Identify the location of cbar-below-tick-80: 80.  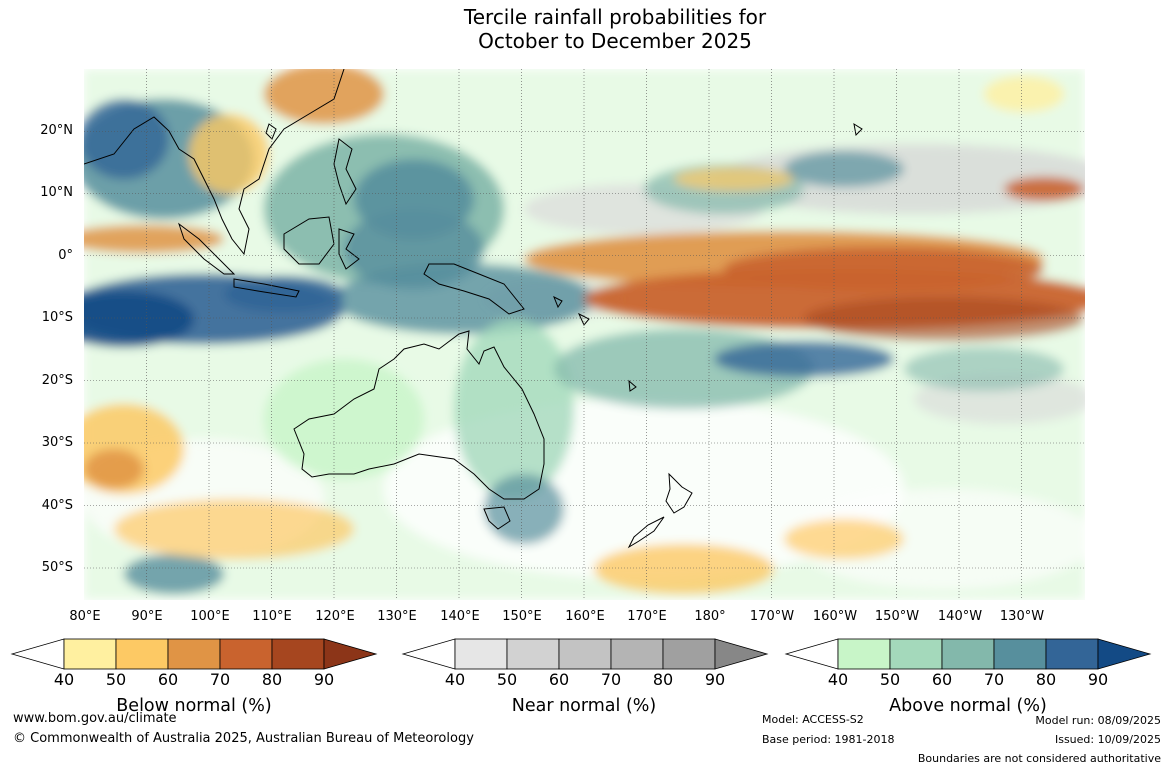
(272, 679).